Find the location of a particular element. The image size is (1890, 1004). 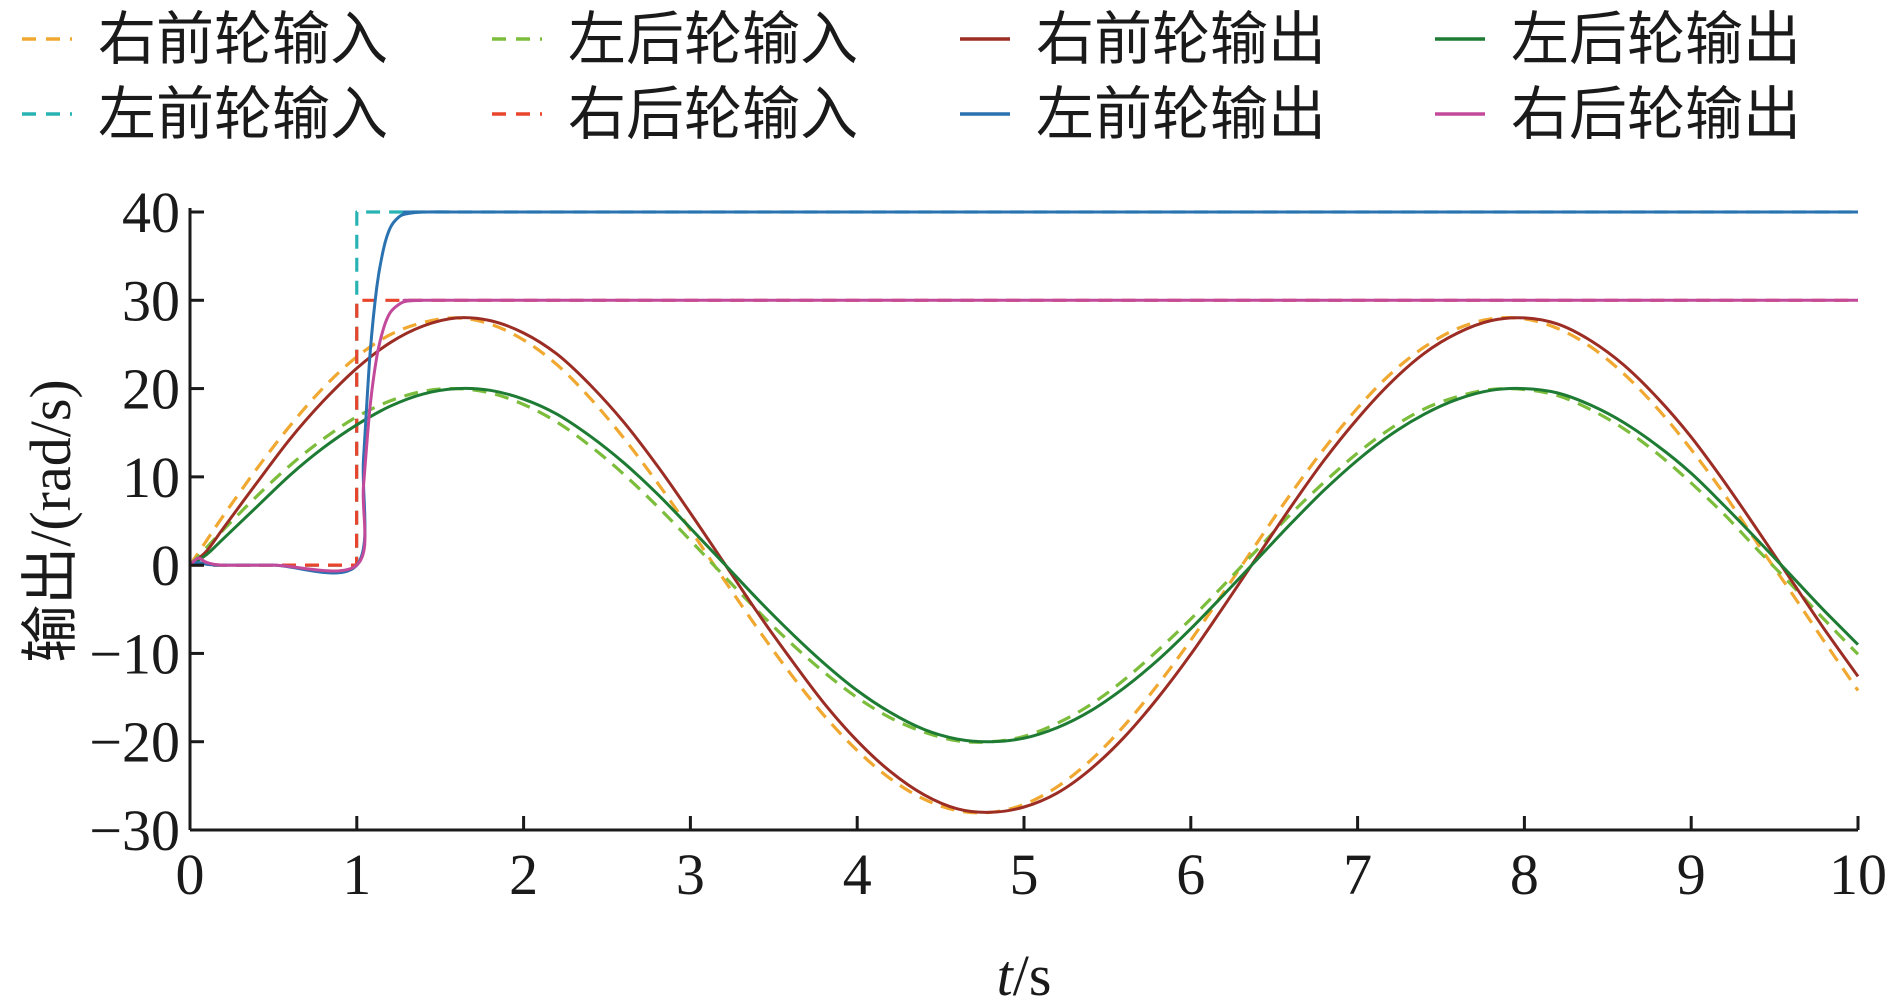

legend-label: 右后轮输出 is located at coordinates (1656, 114).